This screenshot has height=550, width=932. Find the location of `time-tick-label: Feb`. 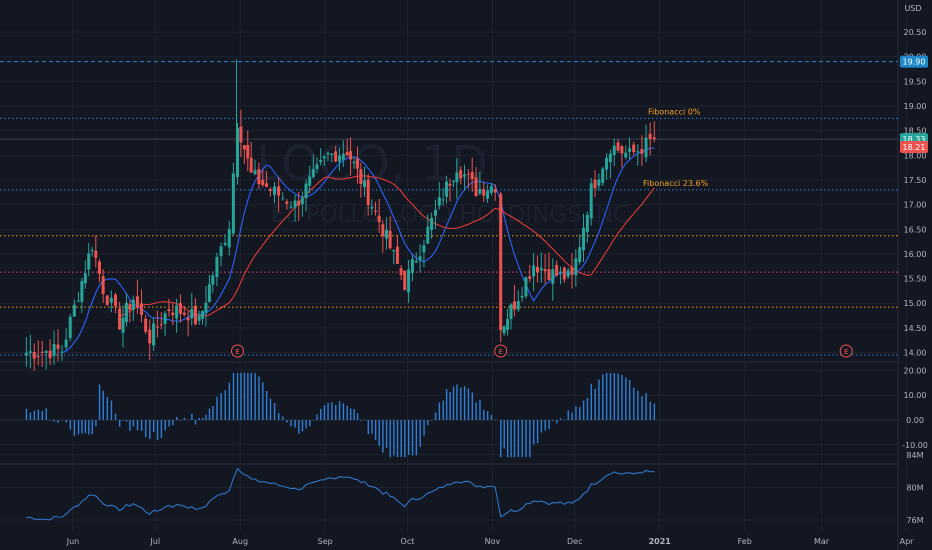

time-tick-label: Feb is located at coordinates (745, 541).